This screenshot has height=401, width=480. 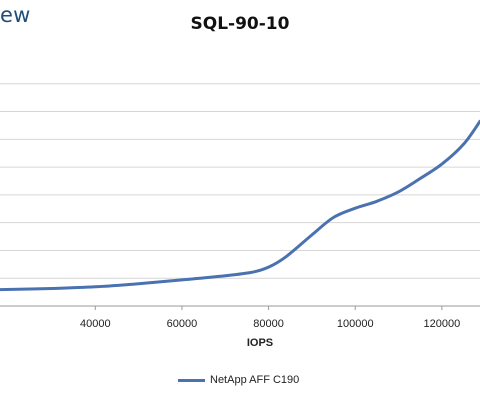 I want to click on x-axis, so click(x=240, y=307).